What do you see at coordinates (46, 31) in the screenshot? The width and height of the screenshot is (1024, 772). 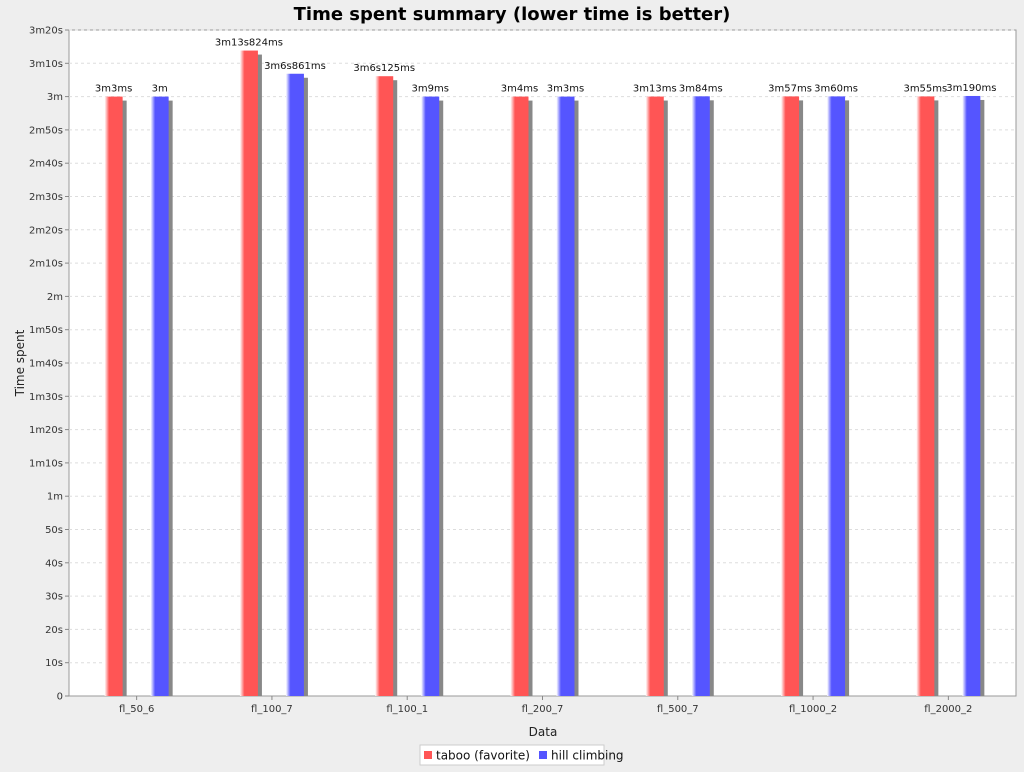 I see `y-tick-label: 3m20s` at bounding box center [46, 31].